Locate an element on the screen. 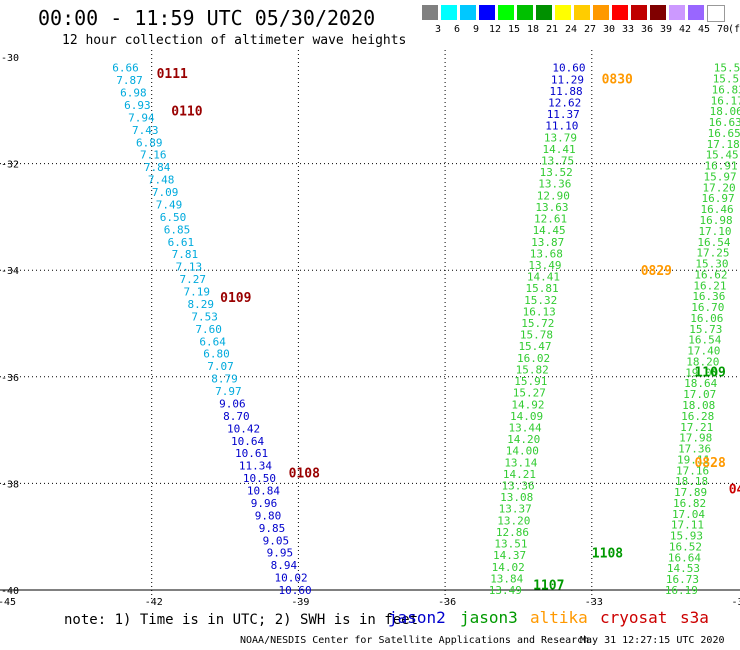  wave-height-value: 15.81 is located at coordinates (542, 288).